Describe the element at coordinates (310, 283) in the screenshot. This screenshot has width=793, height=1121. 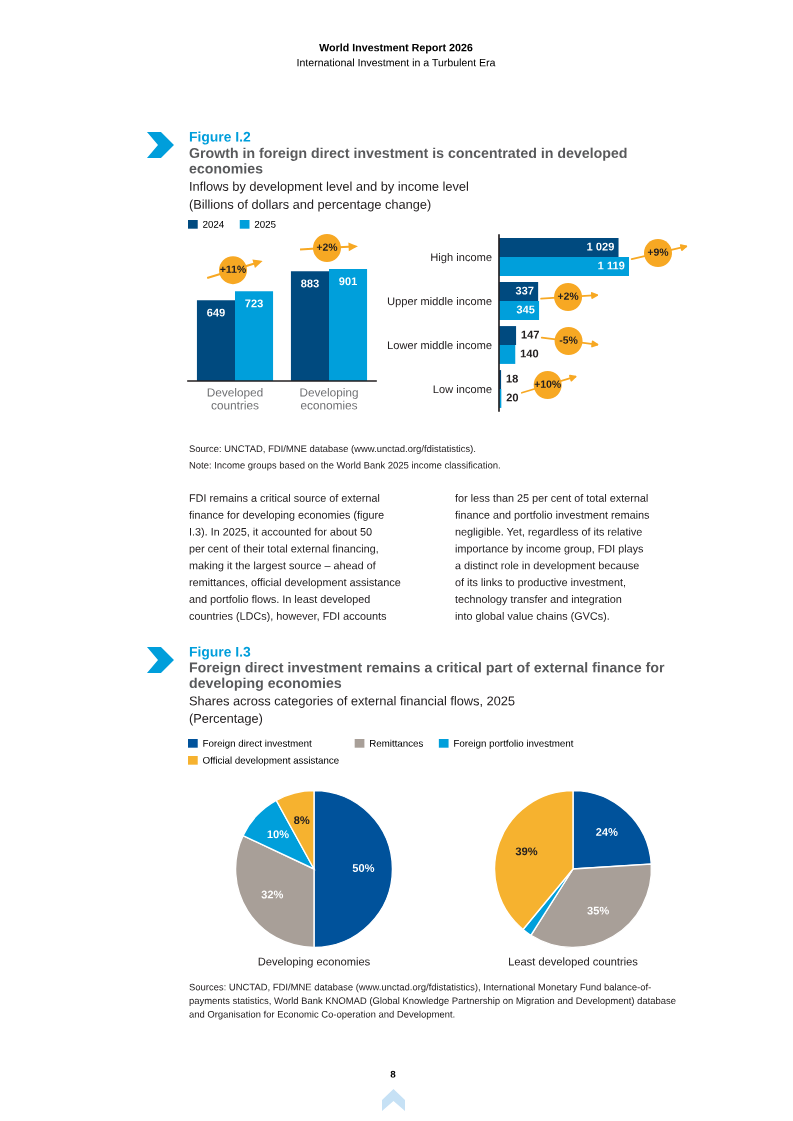
I see `data-label: 883` at that location.